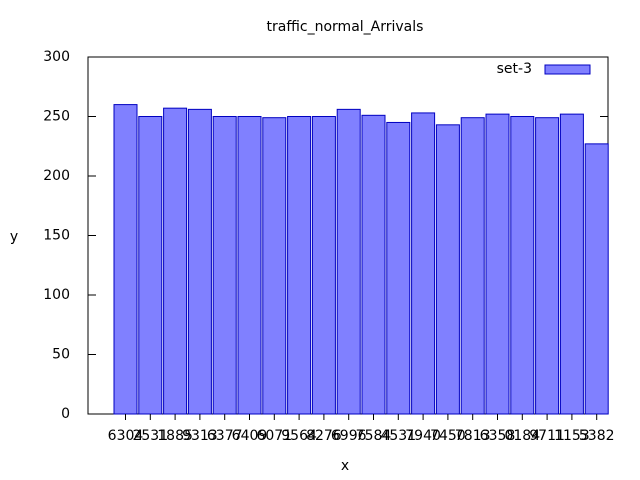  I want to click on x-tick-label: 6996, so click(349, 436).